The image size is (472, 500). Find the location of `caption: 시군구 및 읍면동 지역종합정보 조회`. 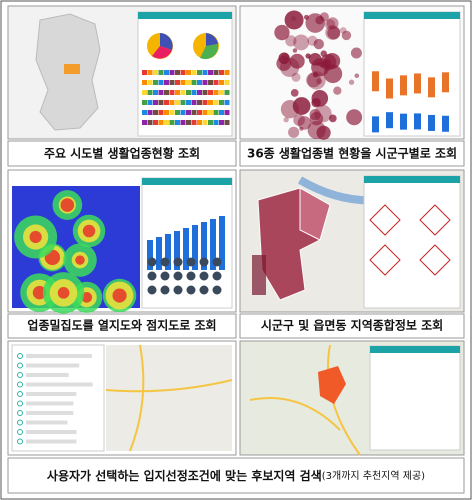

caption: 시군구 및 읍면동 지역종합정보 조회 is located at coordinates (352, 325).